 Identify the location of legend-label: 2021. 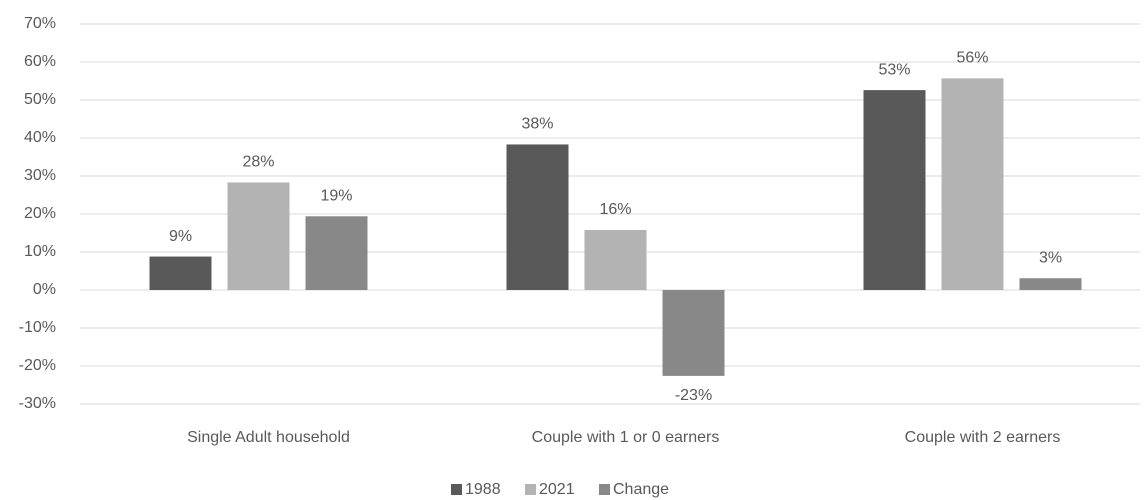
(557, 489).